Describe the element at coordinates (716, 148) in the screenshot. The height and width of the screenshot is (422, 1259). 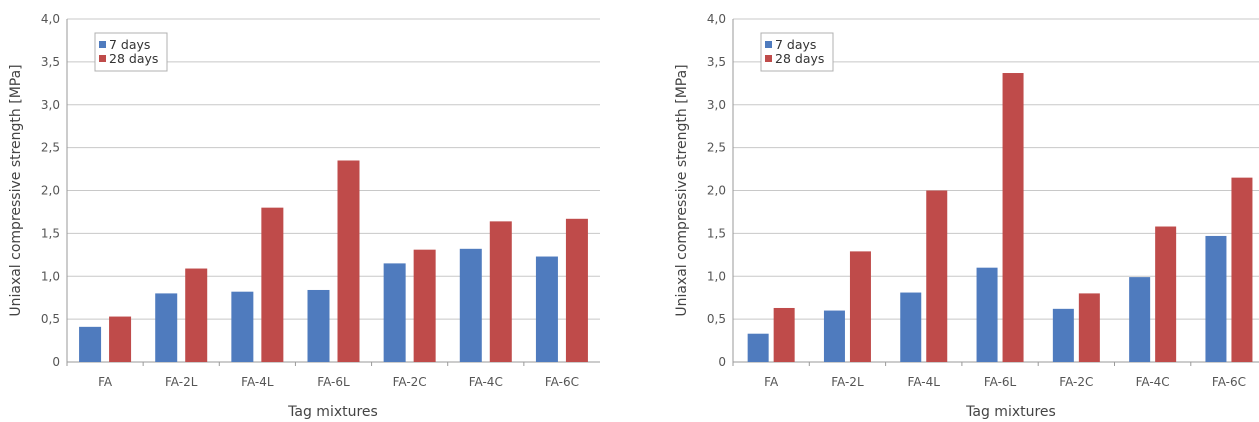
I see `right-ytick-label: 2,5` at that location.